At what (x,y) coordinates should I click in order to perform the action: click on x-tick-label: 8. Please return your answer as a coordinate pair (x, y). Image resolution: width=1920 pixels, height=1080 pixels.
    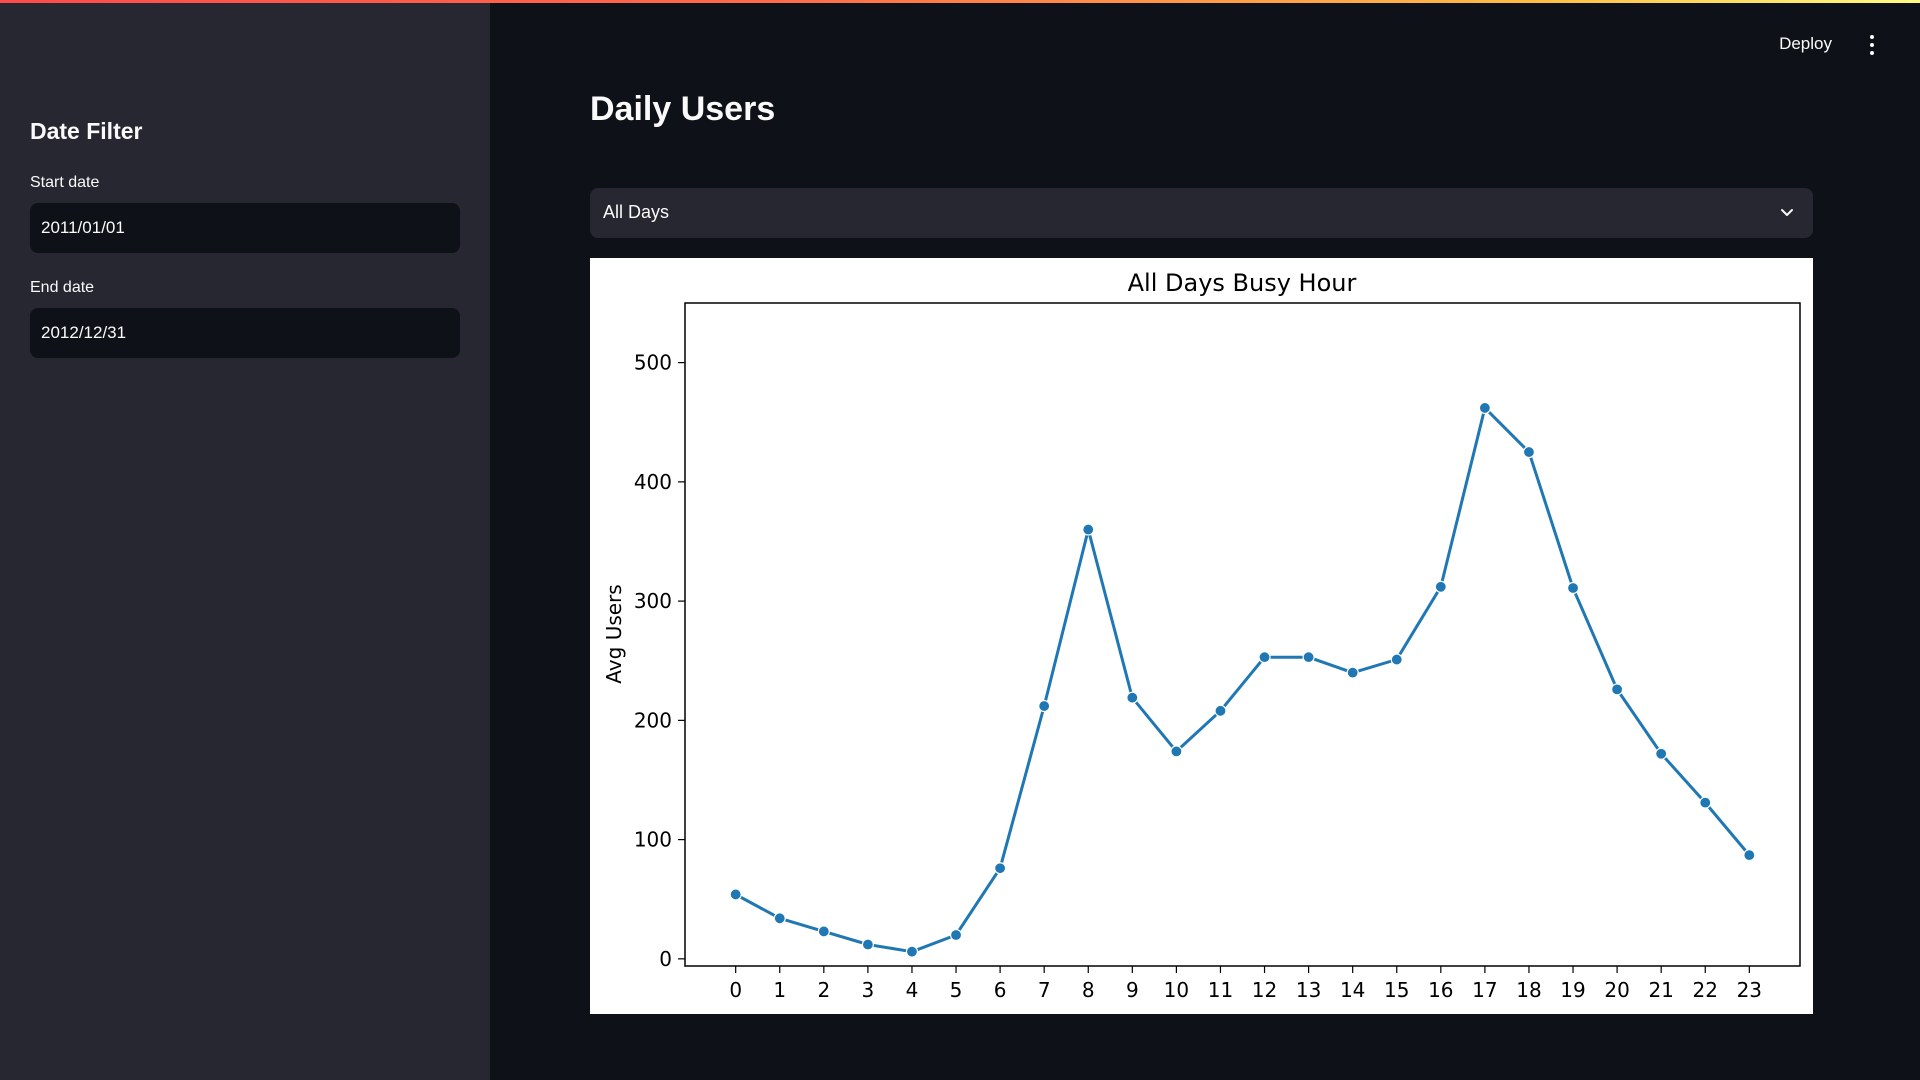
    Looking at the image, I should click on (1088, 990).